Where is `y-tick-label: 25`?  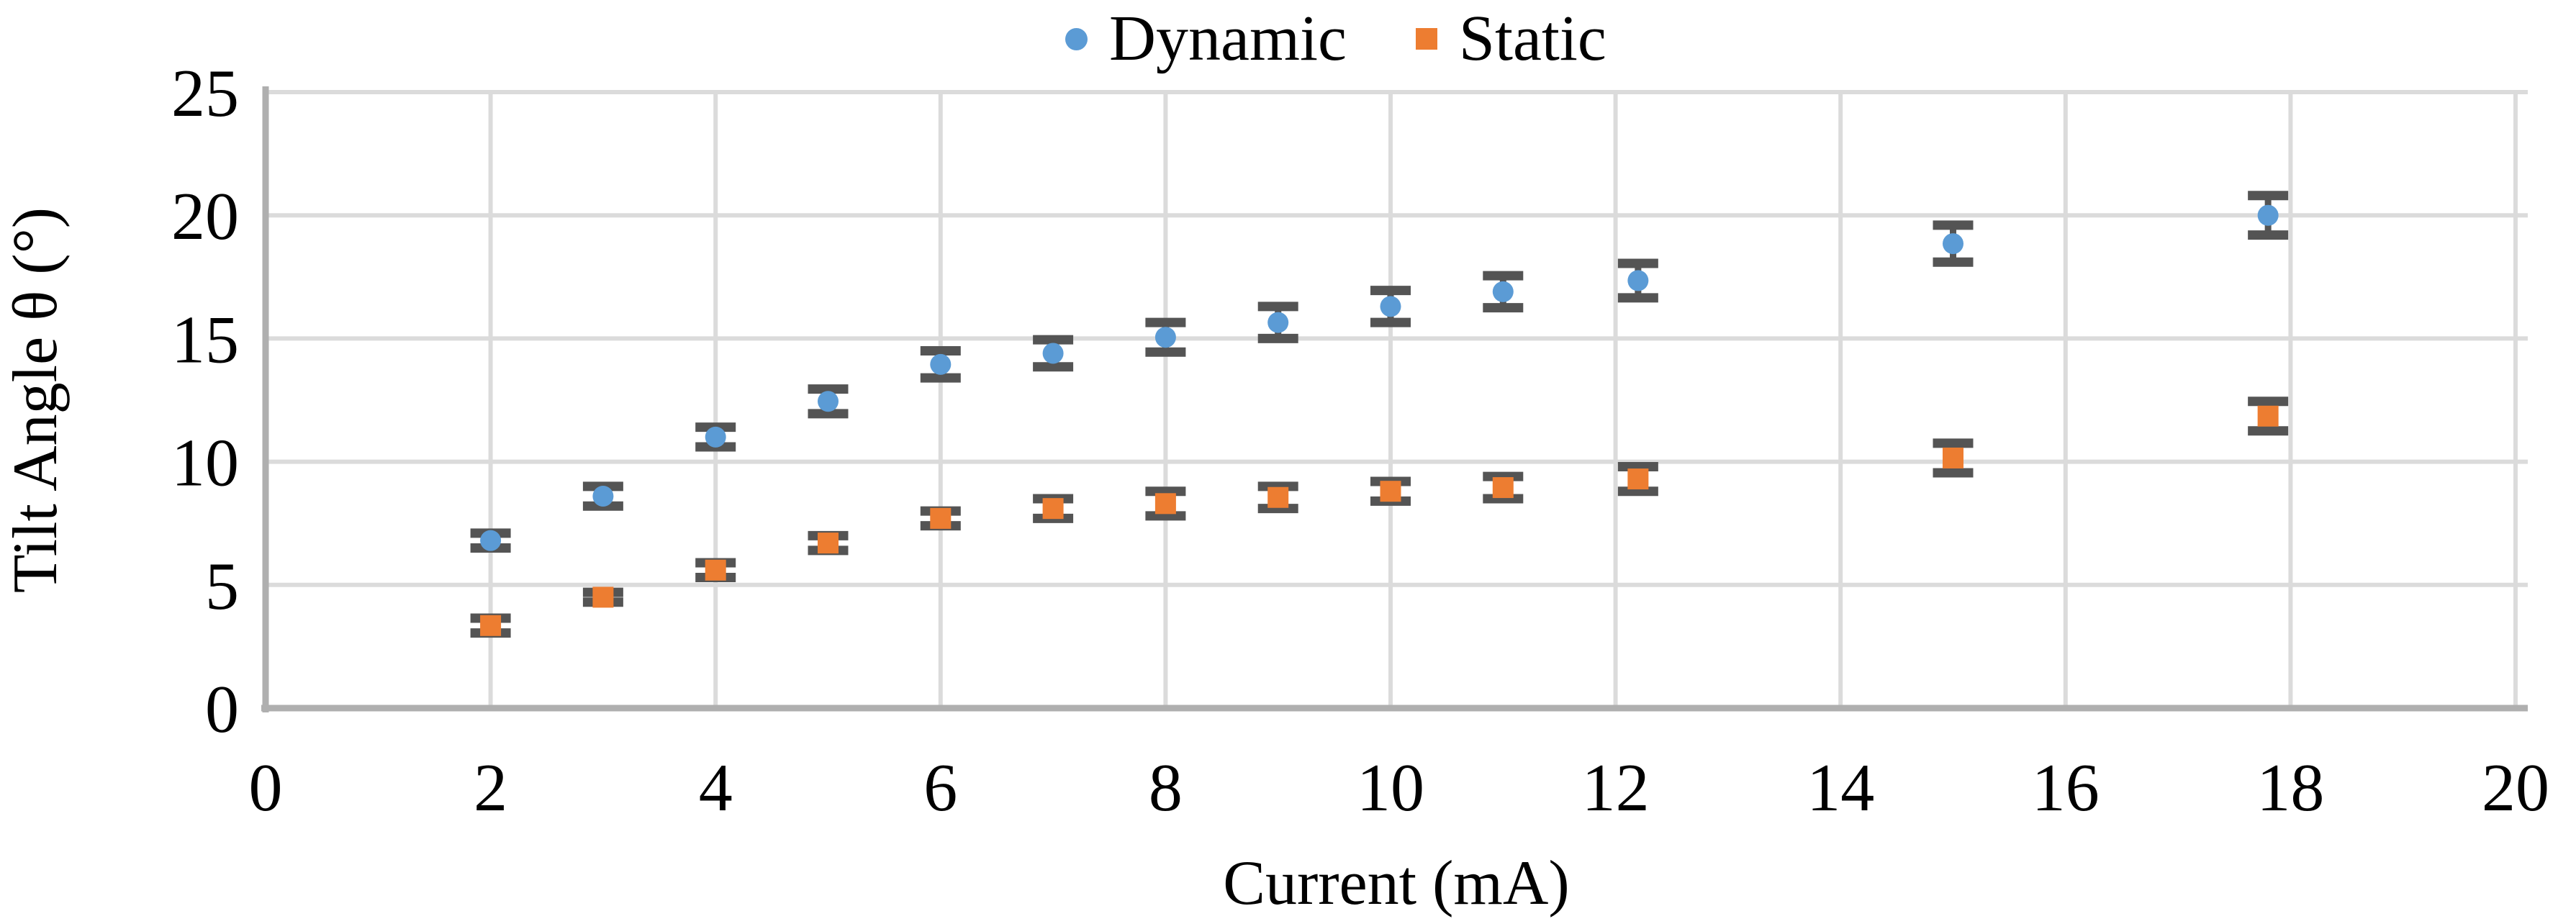
y-tick-label: 25 is located at coordinates (205, 93).